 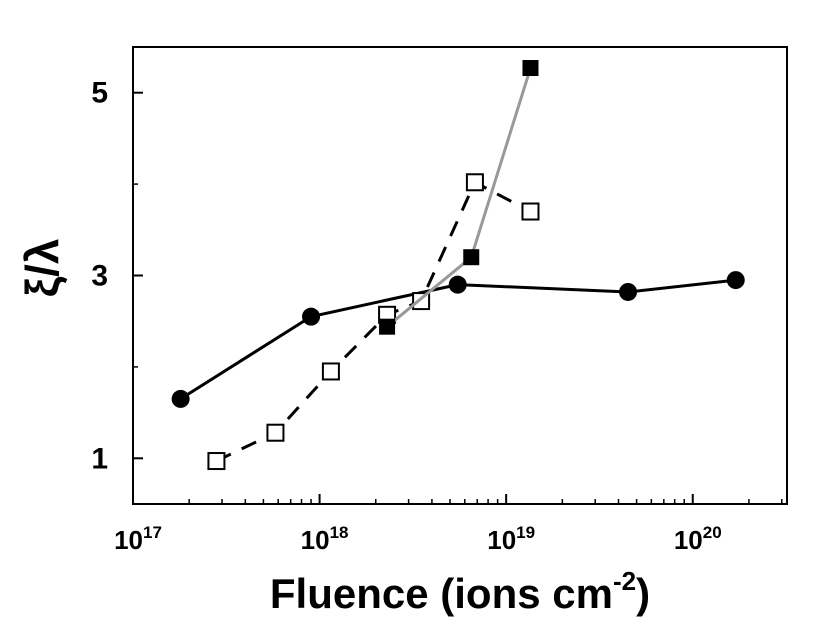 I want to click on series-1-line, so click(x=457, y=339).